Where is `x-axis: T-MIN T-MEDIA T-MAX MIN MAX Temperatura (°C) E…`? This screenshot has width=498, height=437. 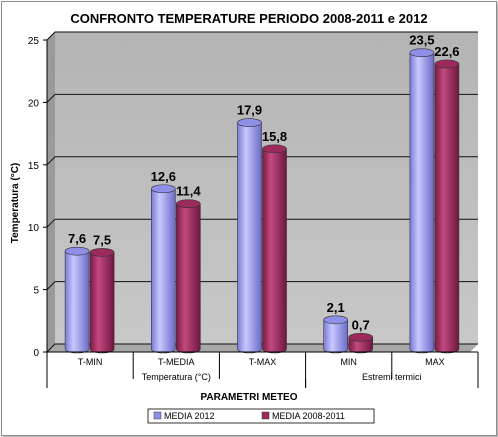 x-axis: T-MIN T-MEDIA T-MAX MIN MAX Temperatura (°C) E… is located at coordinates (262, 369).